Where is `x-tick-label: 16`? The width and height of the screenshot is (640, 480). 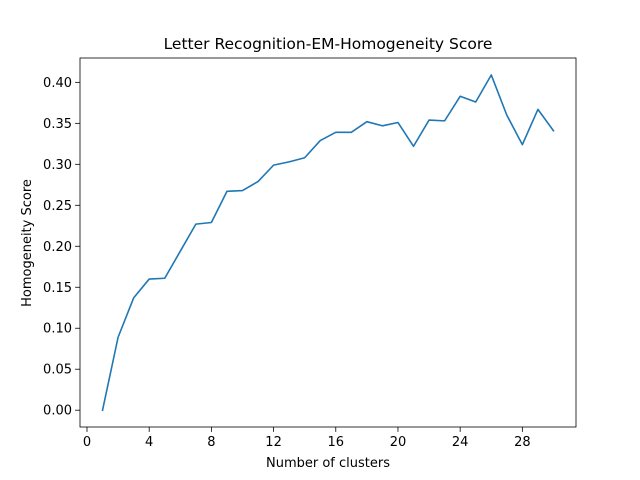
x-tick-label: 16 is located at coordinates (336, 442).